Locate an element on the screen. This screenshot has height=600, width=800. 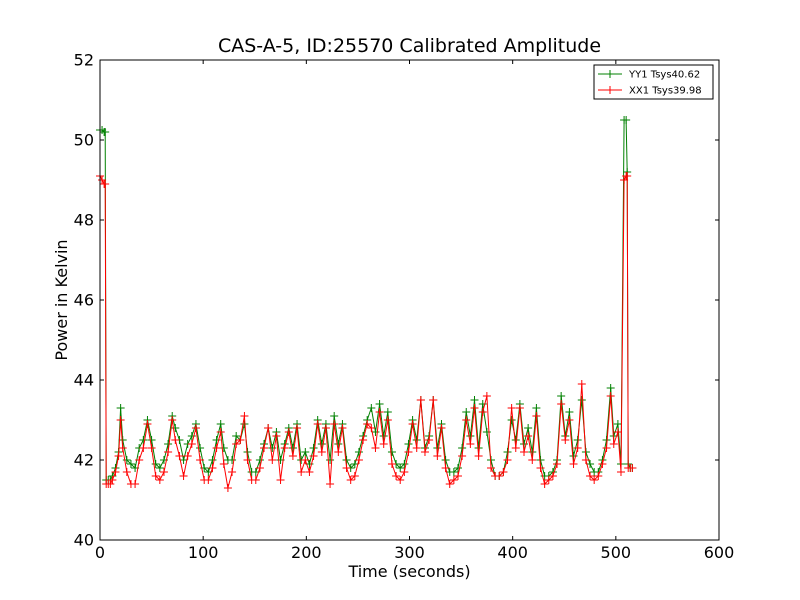
x-tick-label: 200 is located at coordinates (306, 552).